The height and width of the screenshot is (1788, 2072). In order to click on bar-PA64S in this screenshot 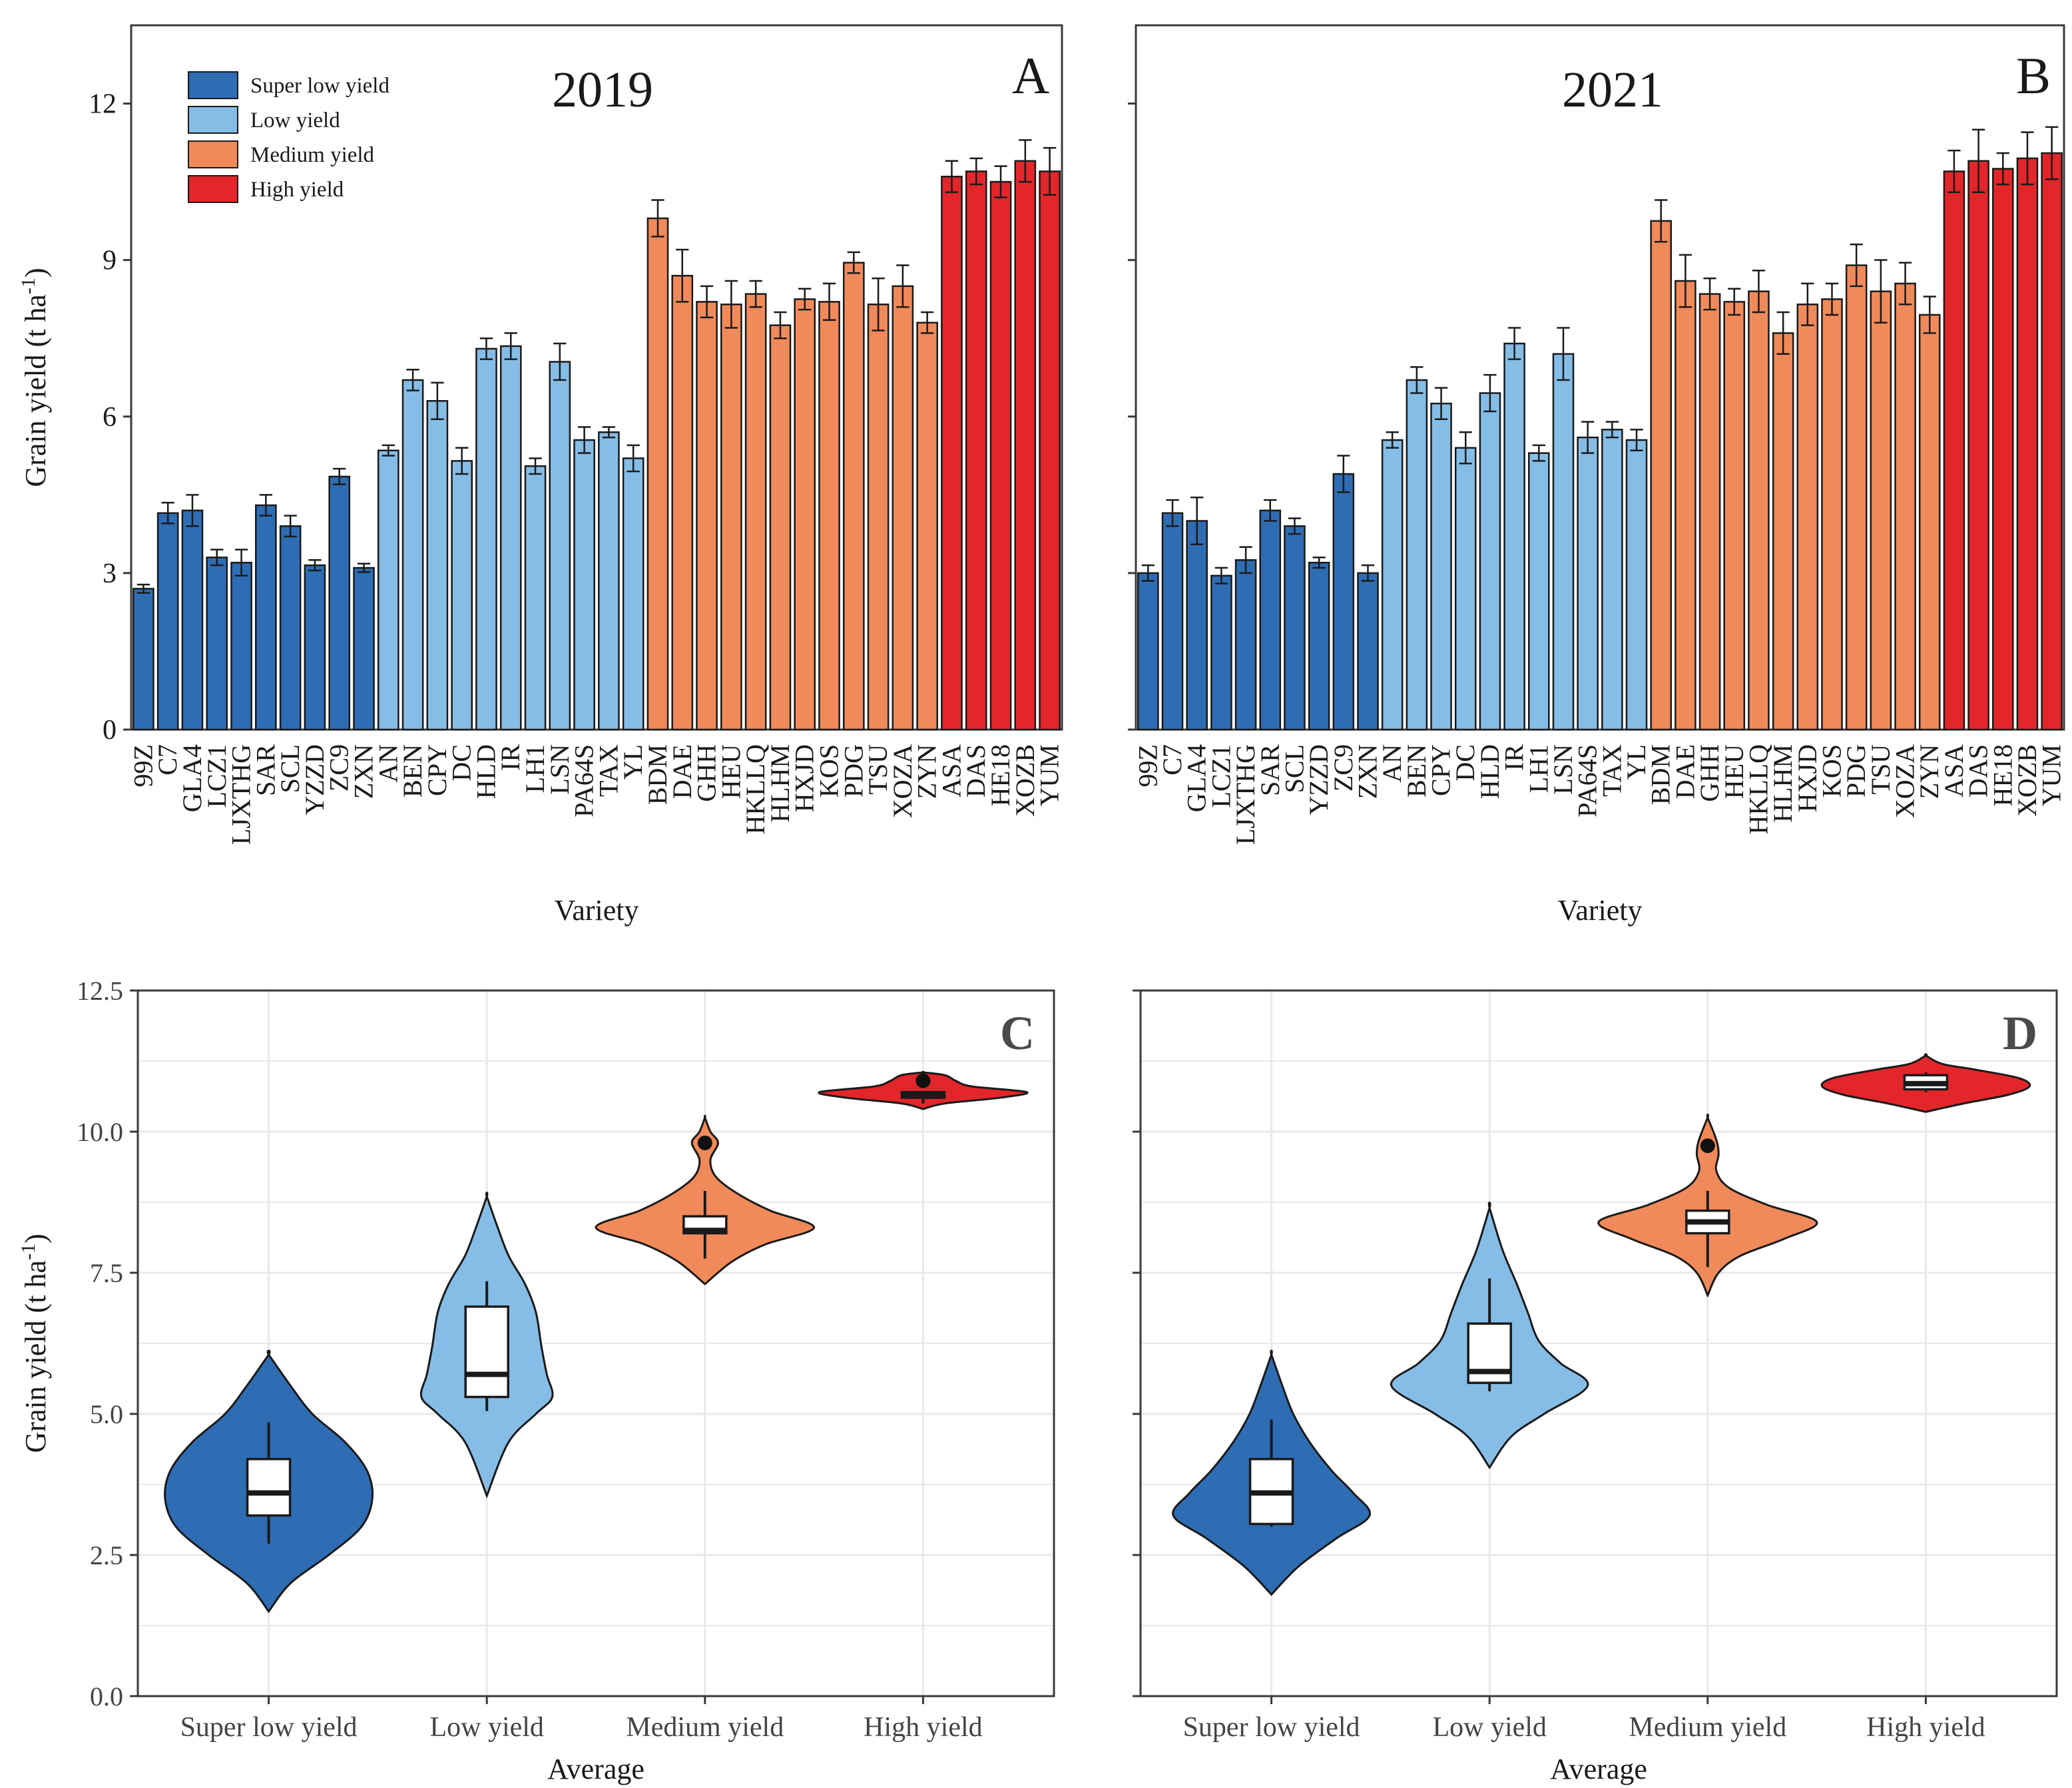, I will do `click(584, 585)`.